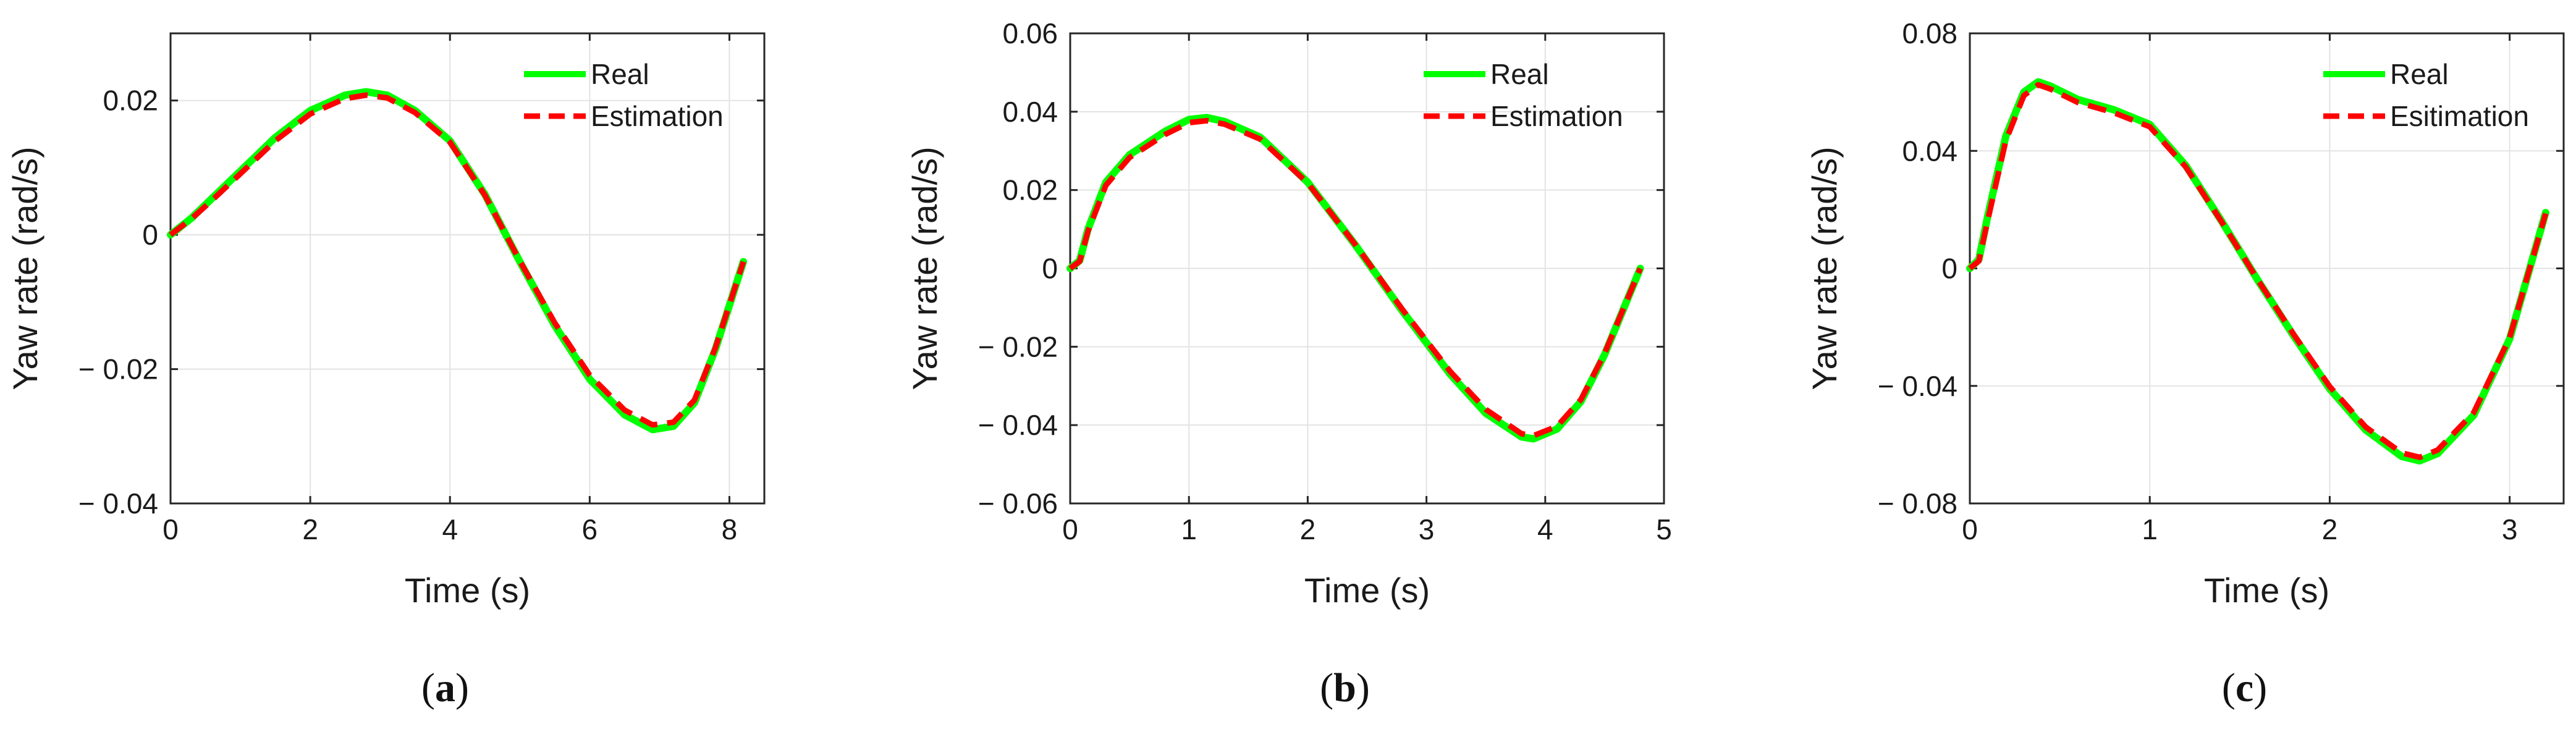 This screenshot has width=2576, height=732. I want to click on panel-c-ytick-label-1: − 0.04, so click(1917, 386).